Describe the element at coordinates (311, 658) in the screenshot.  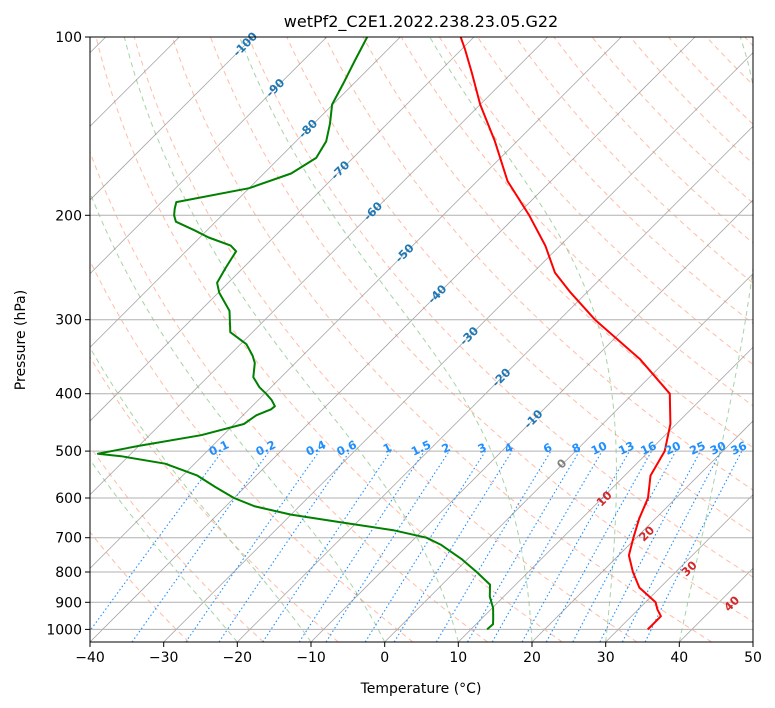
I see `x-tick-label: −10` at that location.